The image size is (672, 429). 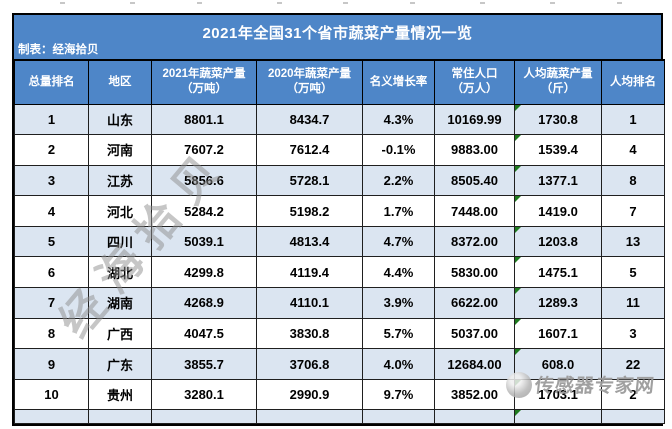 I want to click on cell-r8-c0: 8, so click(x=51, y=333).